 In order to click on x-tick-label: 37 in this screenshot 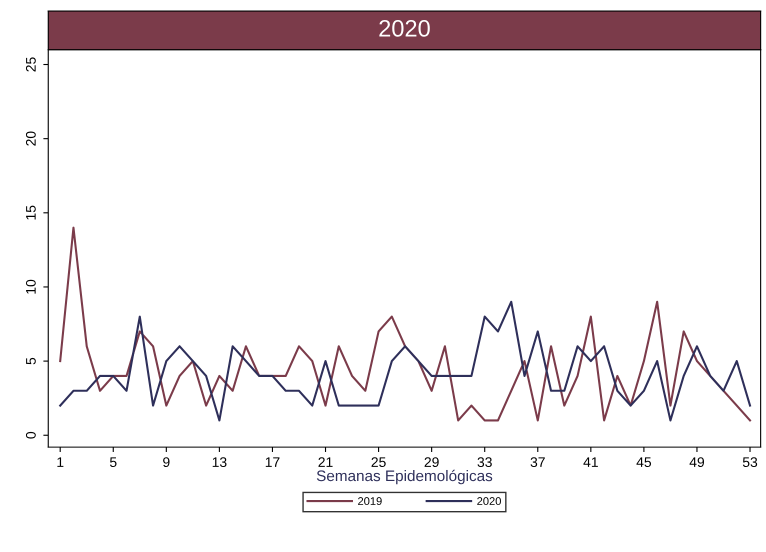, I will do `click(537, 462)`.